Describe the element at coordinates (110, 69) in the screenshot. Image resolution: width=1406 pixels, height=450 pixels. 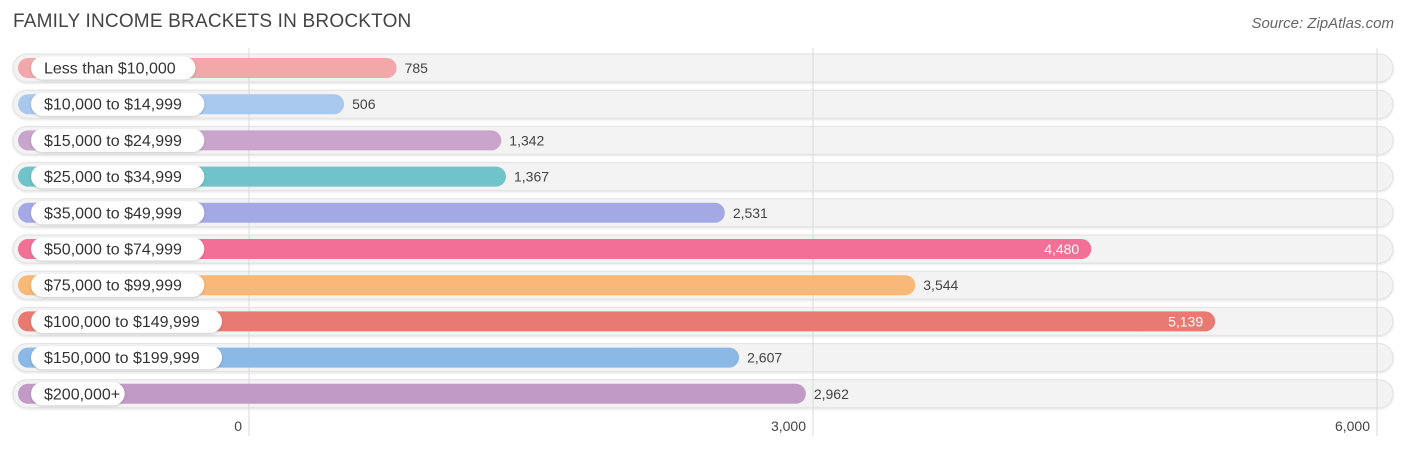
I see `category-label: Less than $10,000` at that location.